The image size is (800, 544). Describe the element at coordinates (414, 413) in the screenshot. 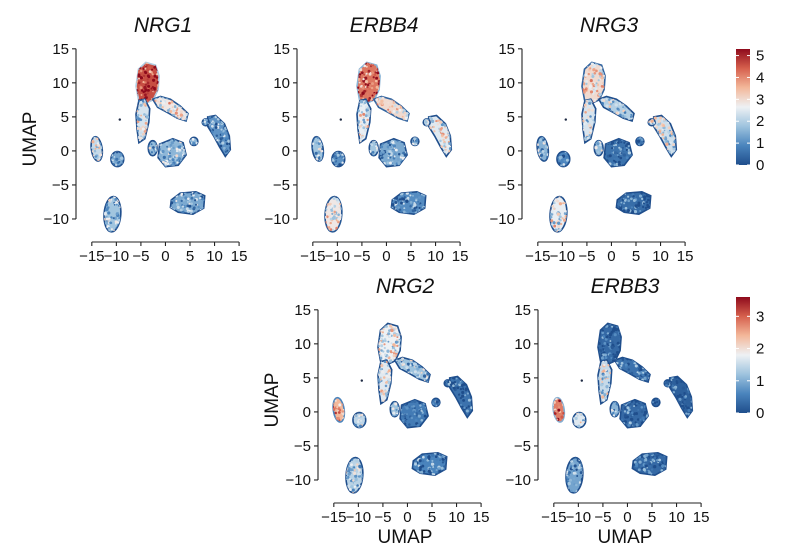

I see `cluster-middle` at that location.